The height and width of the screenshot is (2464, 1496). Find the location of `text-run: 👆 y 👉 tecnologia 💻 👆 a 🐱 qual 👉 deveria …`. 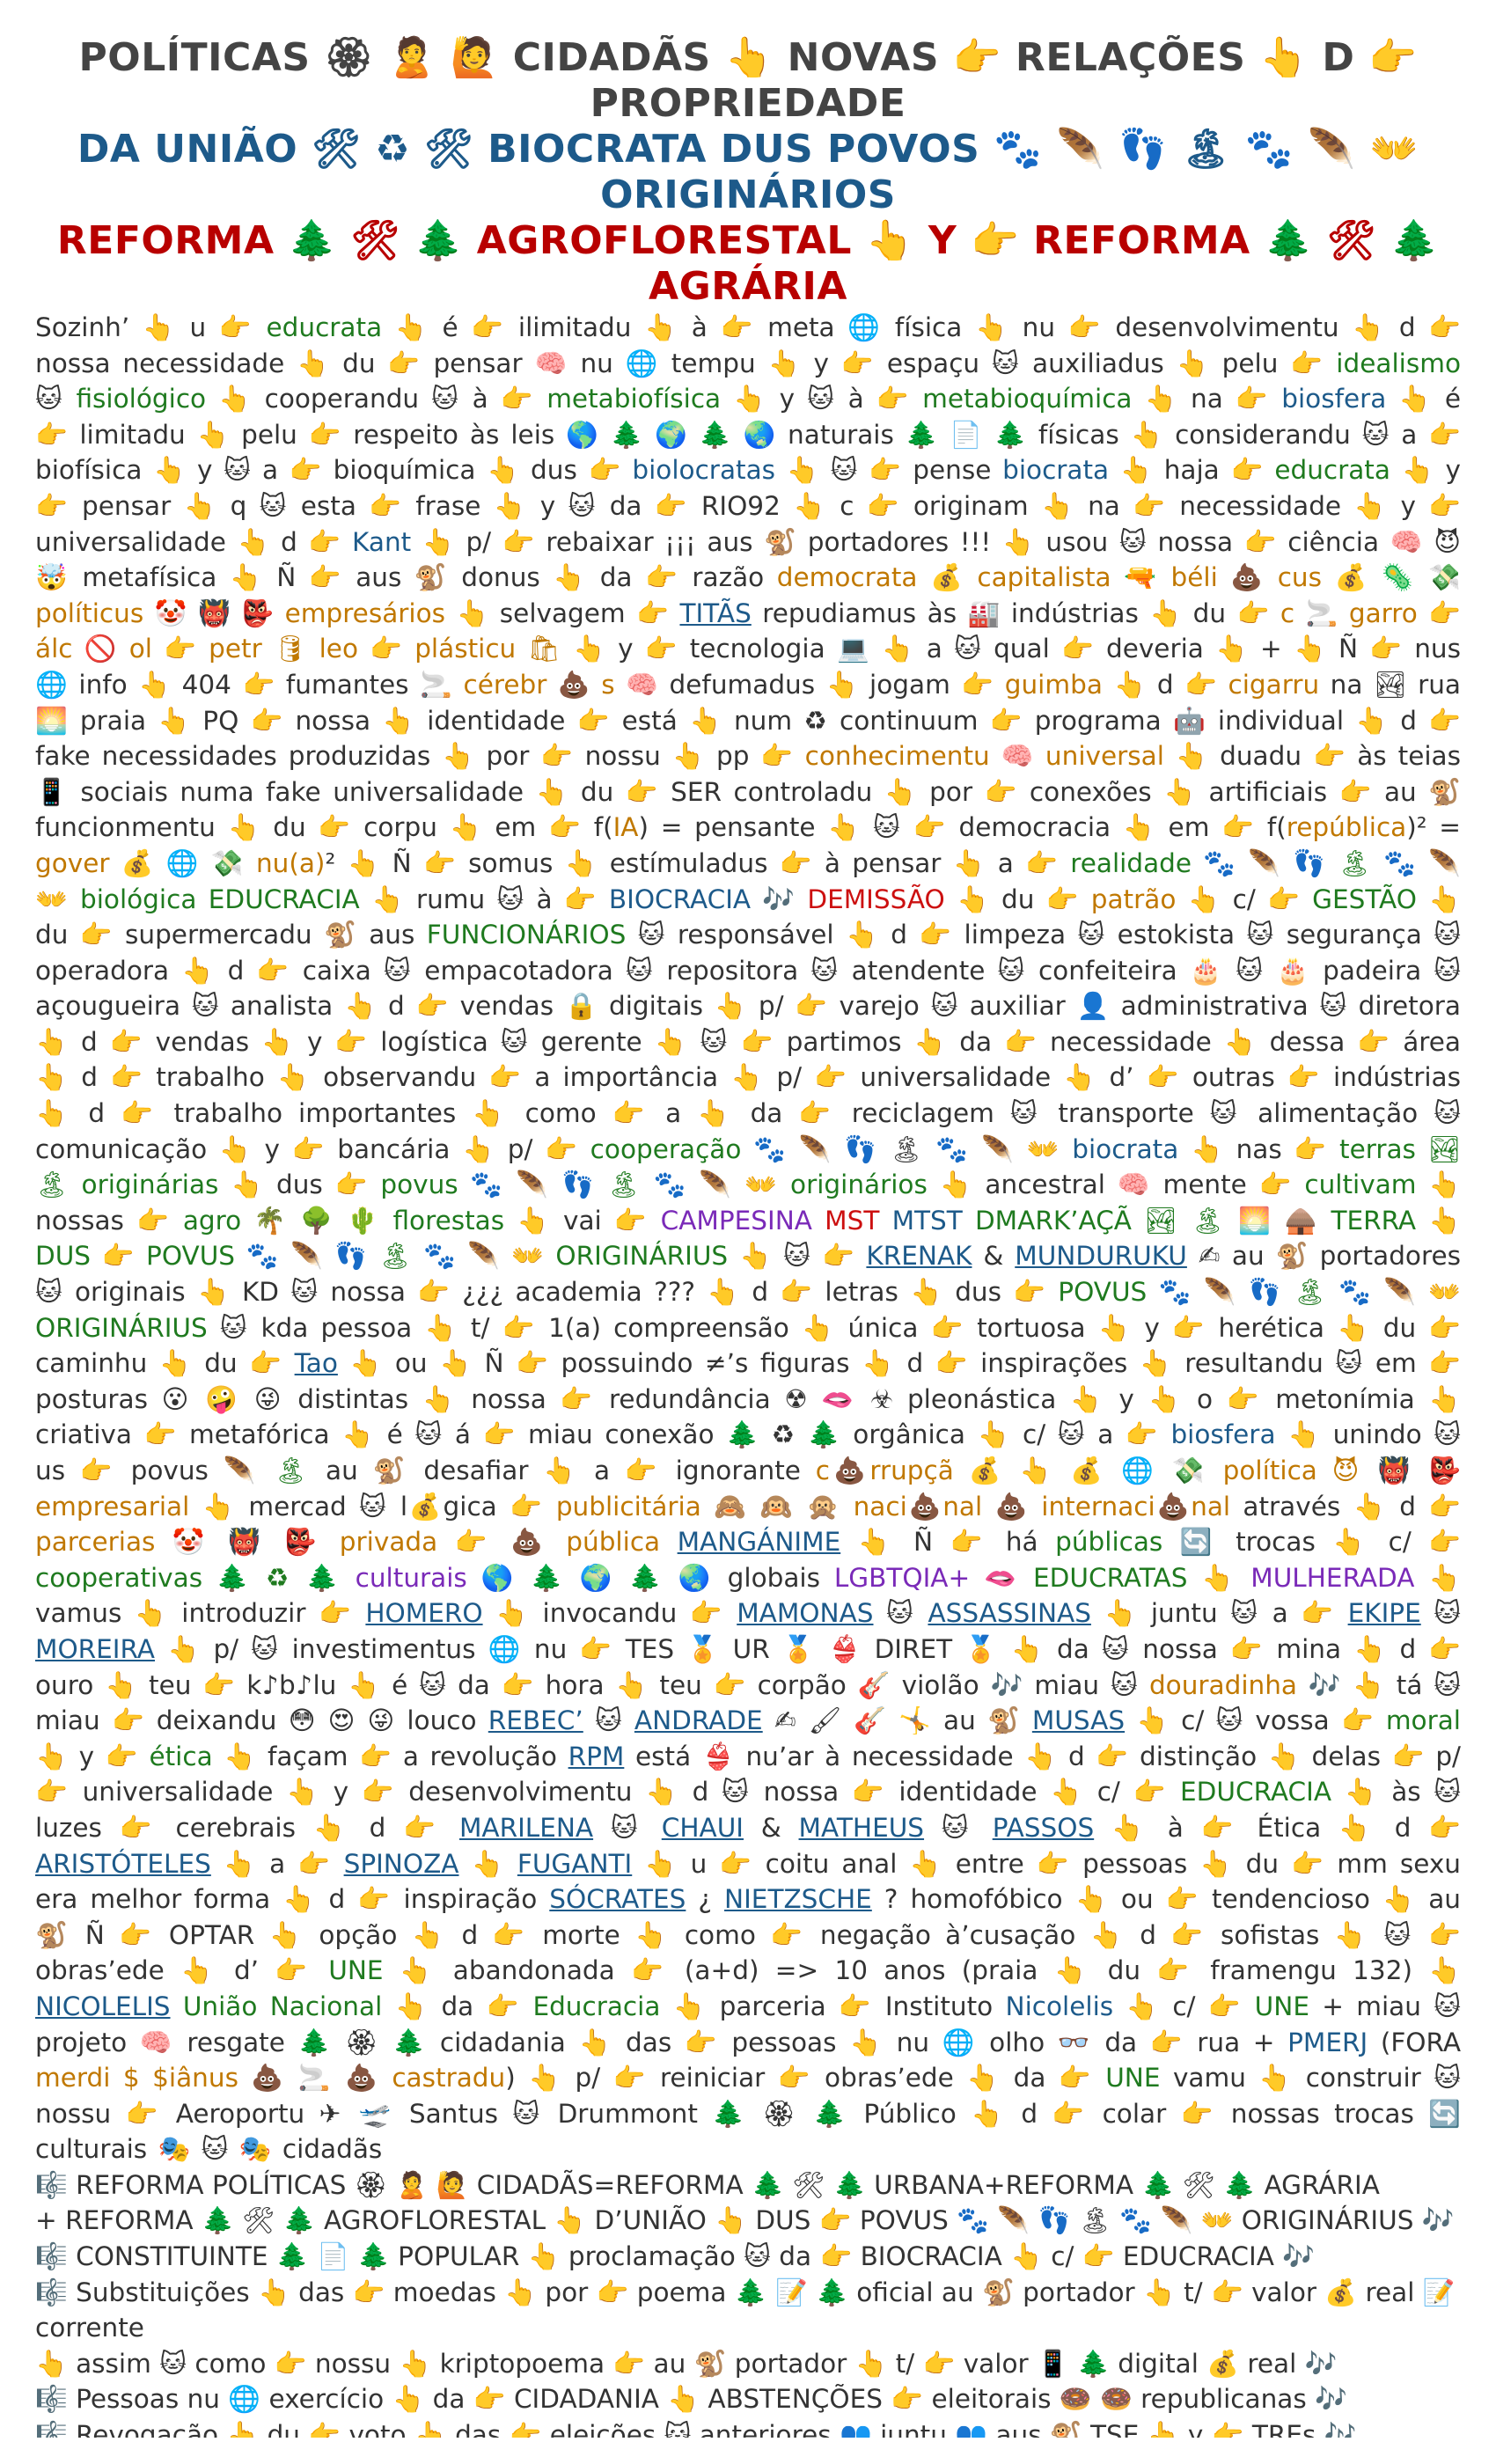

text-run: 👆 y 👉 tecnologia 💻 👆 a 🐱 qual 👉 deveria … is located at coordinates (748, 667).